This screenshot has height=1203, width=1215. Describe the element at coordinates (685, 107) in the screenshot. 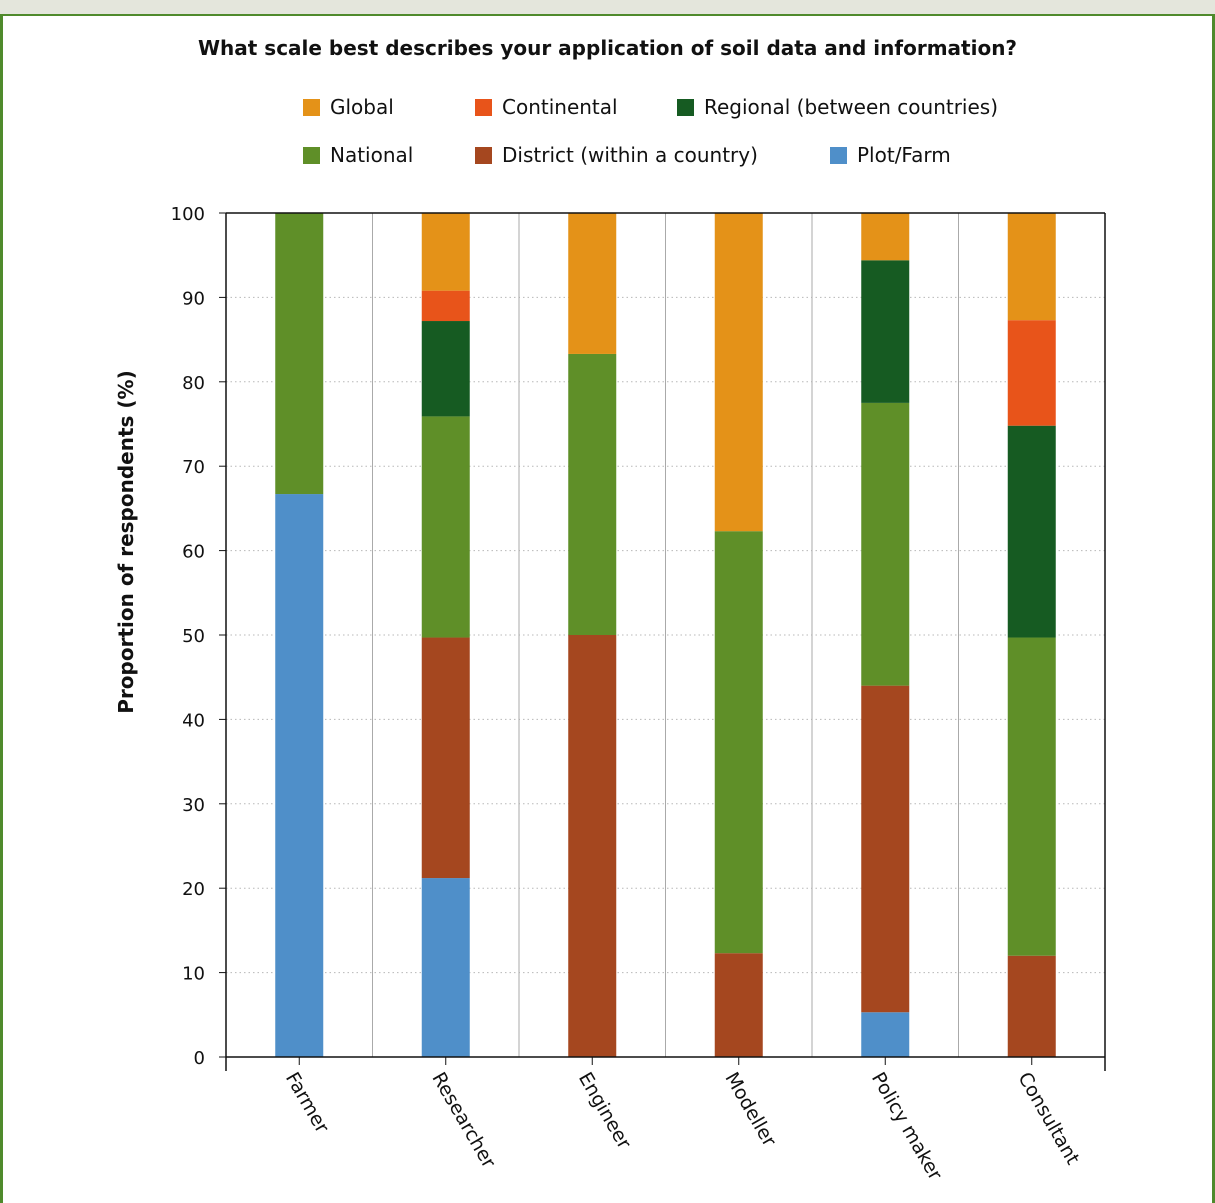

I see `legend-swatch-regional` at that location.